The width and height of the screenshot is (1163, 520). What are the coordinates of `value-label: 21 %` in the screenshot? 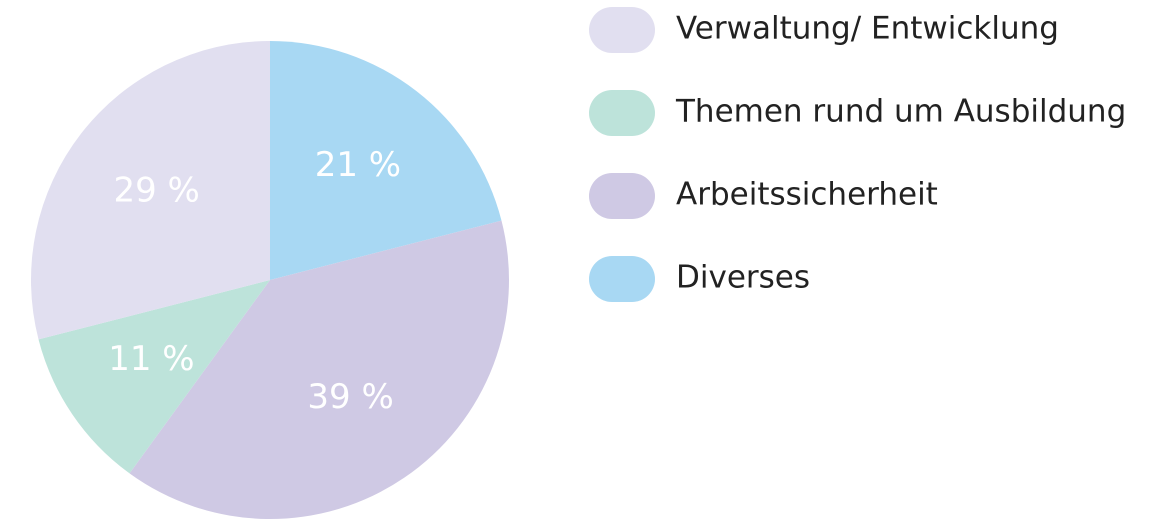 It's located at (358, 165).